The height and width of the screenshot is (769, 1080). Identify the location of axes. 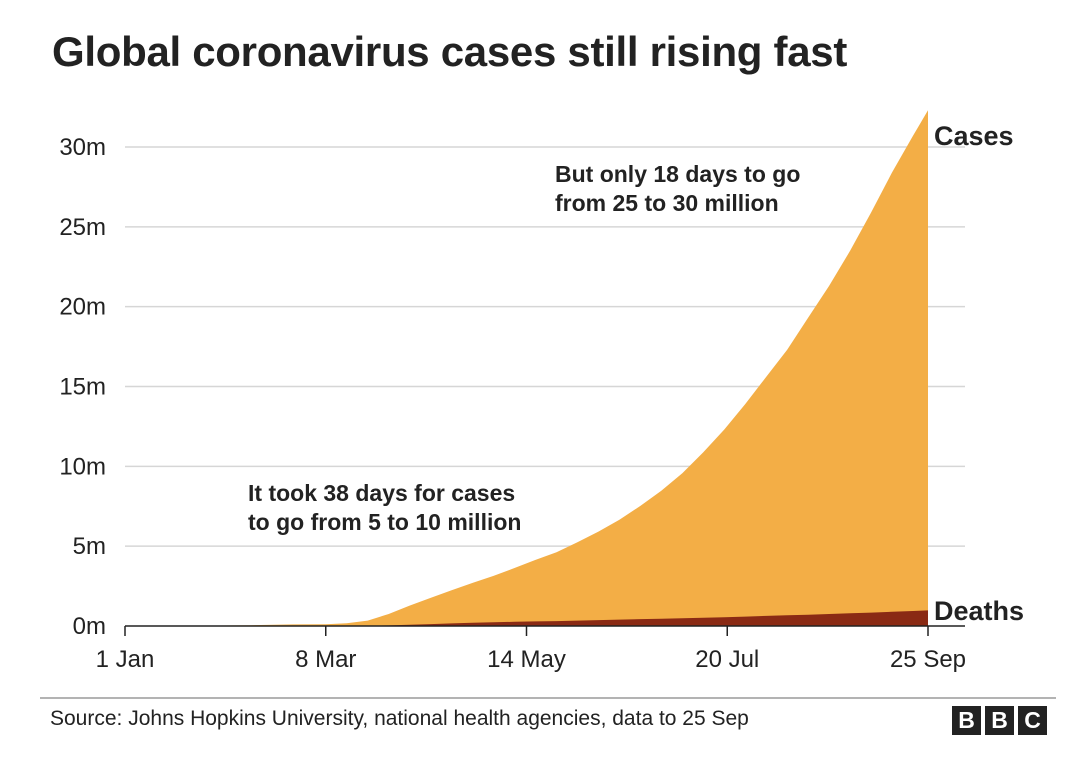
(544, 630).